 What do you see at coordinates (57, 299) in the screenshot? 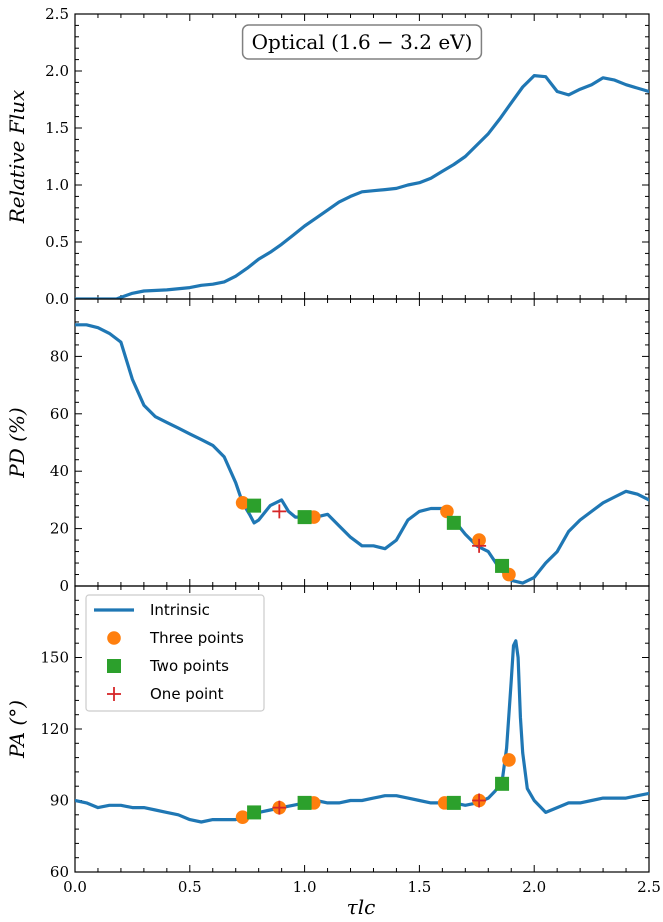
I see `y-tick-label: 0.0` at bounding box center [57, 299].